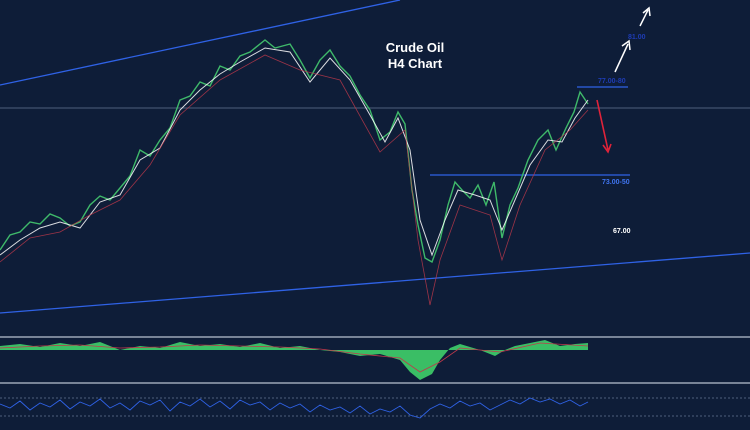 Image resolution: width=750 pixels, height=430 pixels. I want to click on macd-histogram, so click(294, 360).